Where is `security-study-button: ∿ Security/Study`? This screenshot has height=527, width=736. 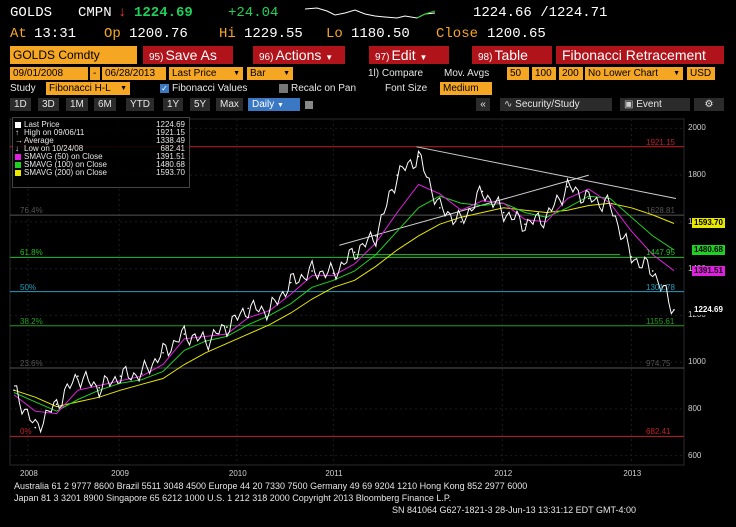
security-study-button: ∿ Security/Study is located at coordinates (556, 104).